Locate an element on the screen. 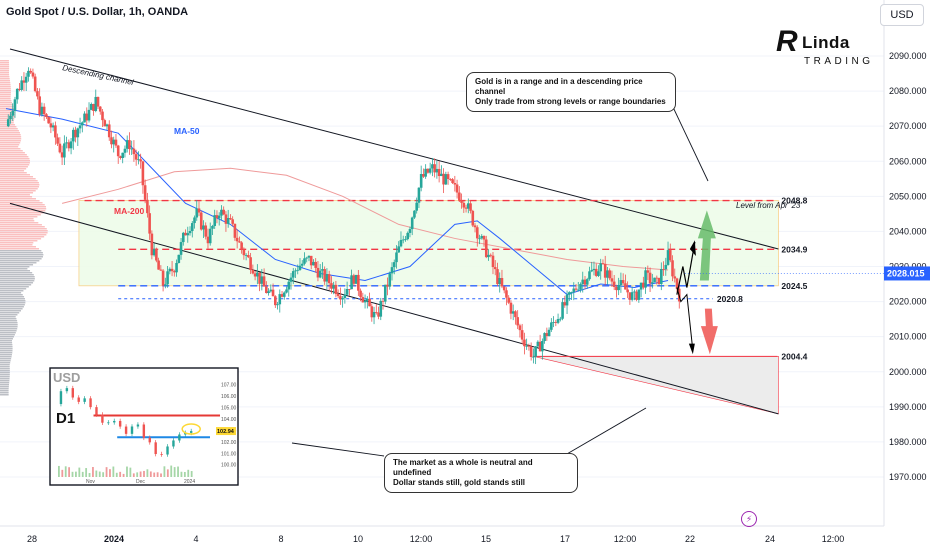  price-tick-0: 1970.000 is located at coordinates (908, 477).